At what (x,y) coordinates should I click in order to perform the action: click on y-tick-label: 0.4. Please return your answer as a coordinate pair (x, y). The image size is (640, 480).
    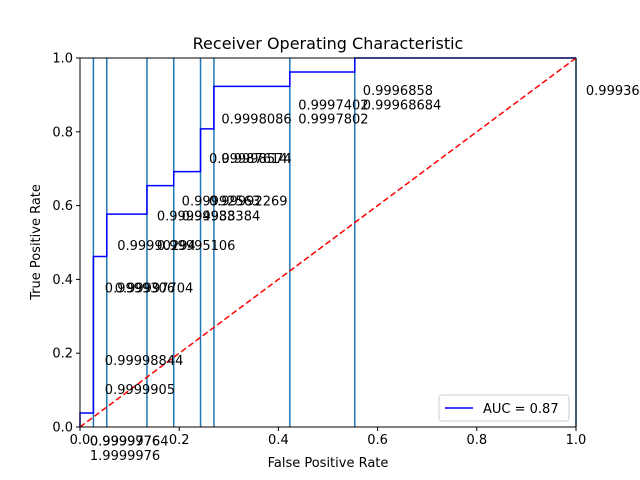
    Looking at the image, I should click on (62, 280).